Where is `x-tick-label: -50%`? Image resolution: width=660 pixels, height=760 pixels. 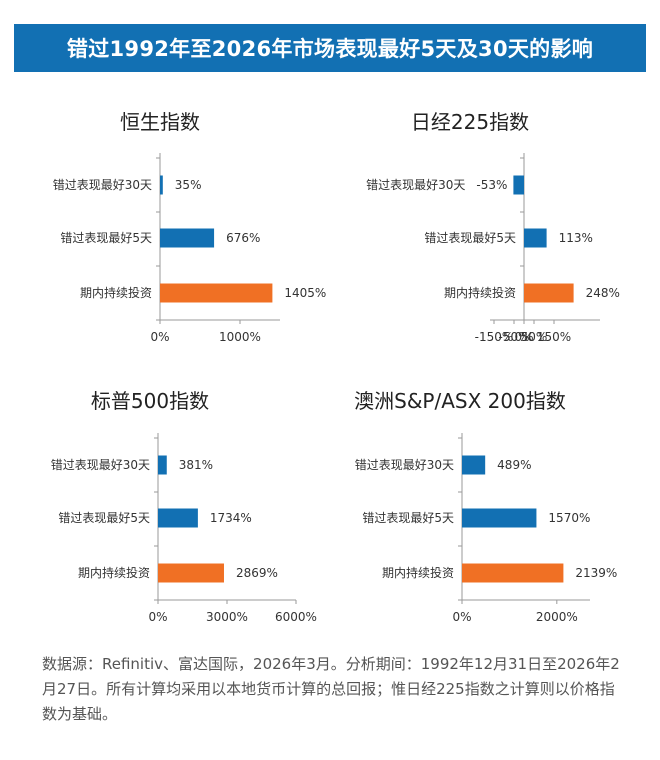 x-tick-label: -50% is located at coordinates (513, 337).